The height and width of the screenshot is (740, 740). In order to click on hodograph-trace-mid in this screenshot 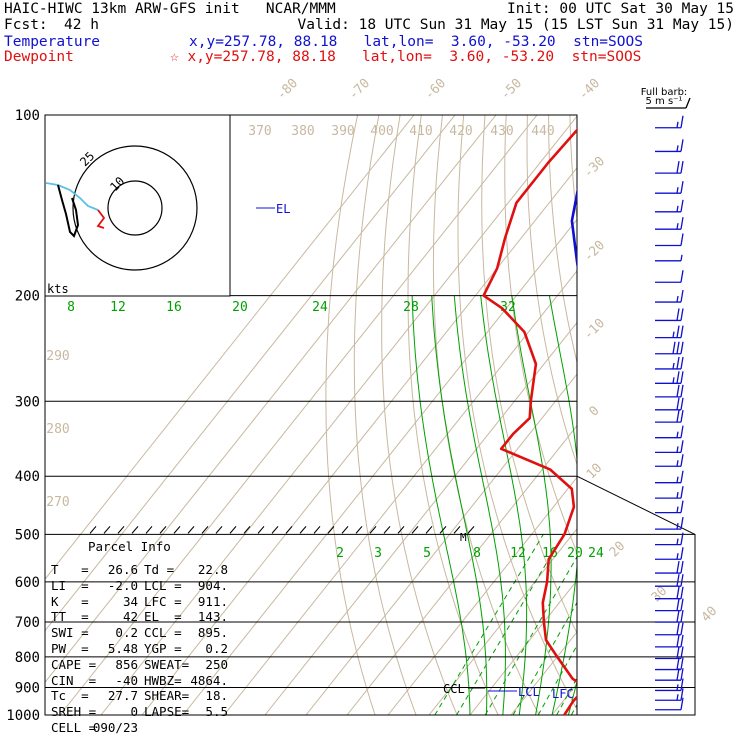, I will do `click(68, 211)`.